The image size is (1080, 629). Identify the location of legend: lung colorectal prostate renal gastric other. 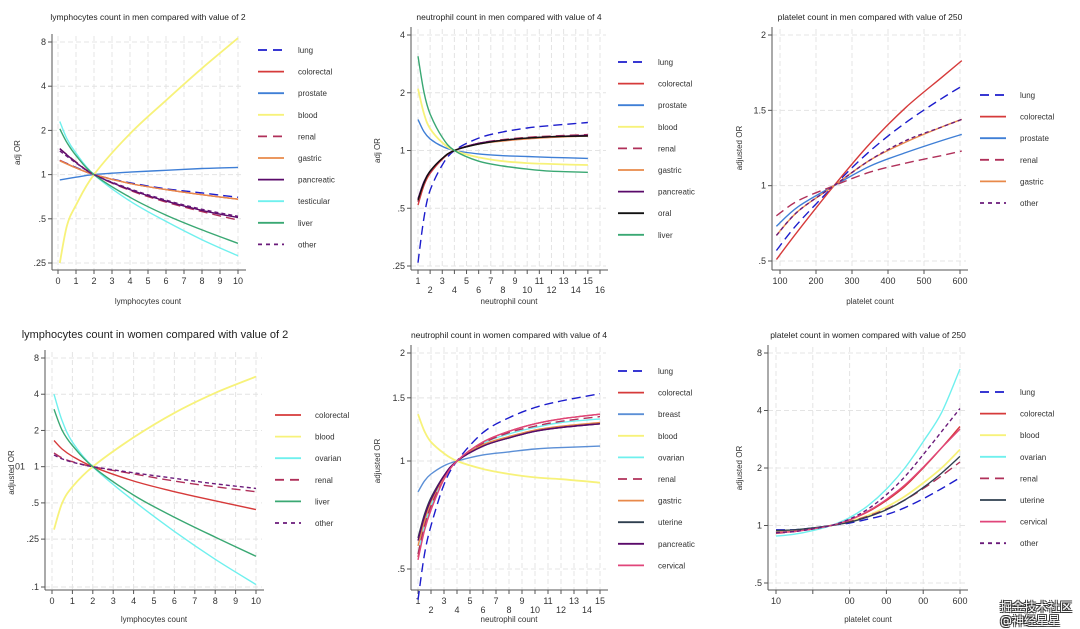
(1017, 149).